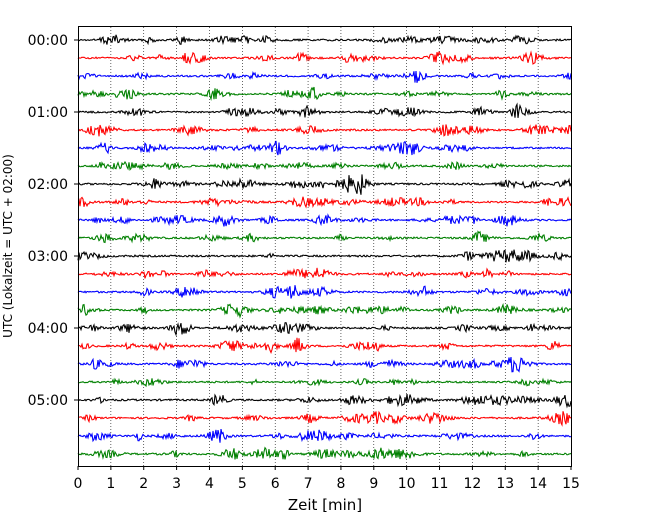 The height and width of the screenshot is (520, 650). I want to click on y-axis-label: UTC (Lokalzeit = UTC + 02:00), so click(8, 246).